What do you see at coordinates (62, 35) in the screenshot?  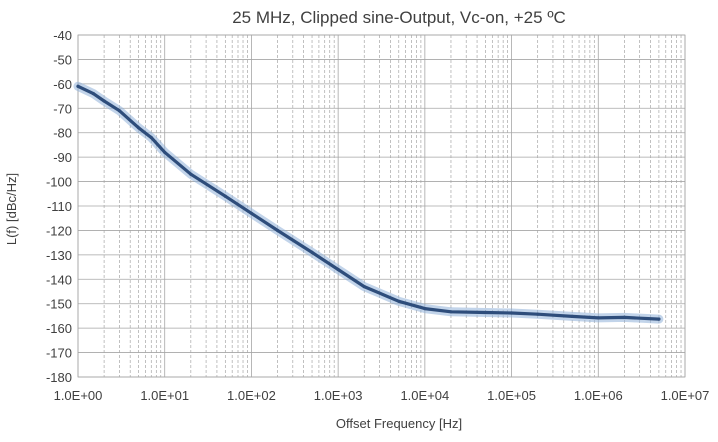 I see `y-tick-label: -40` at bounding box center [62, 35].